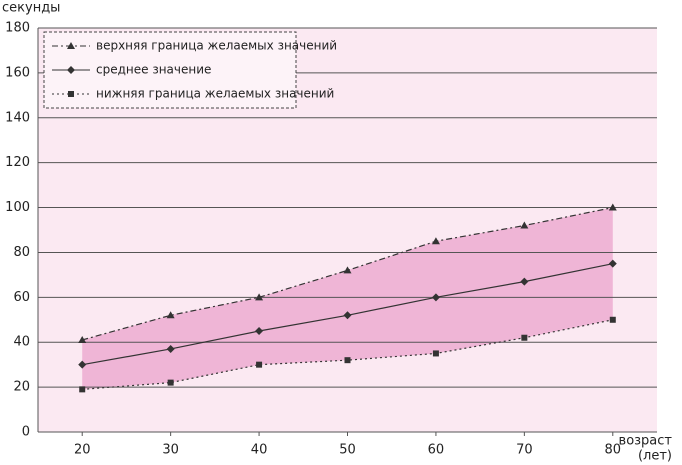 Image resolution: width=682 pixels, height=465 pixels. What do you see at coordinates (82, 450) in the screenshot?
I see `x-tick-label: 20` at bounding box center [82, 450].